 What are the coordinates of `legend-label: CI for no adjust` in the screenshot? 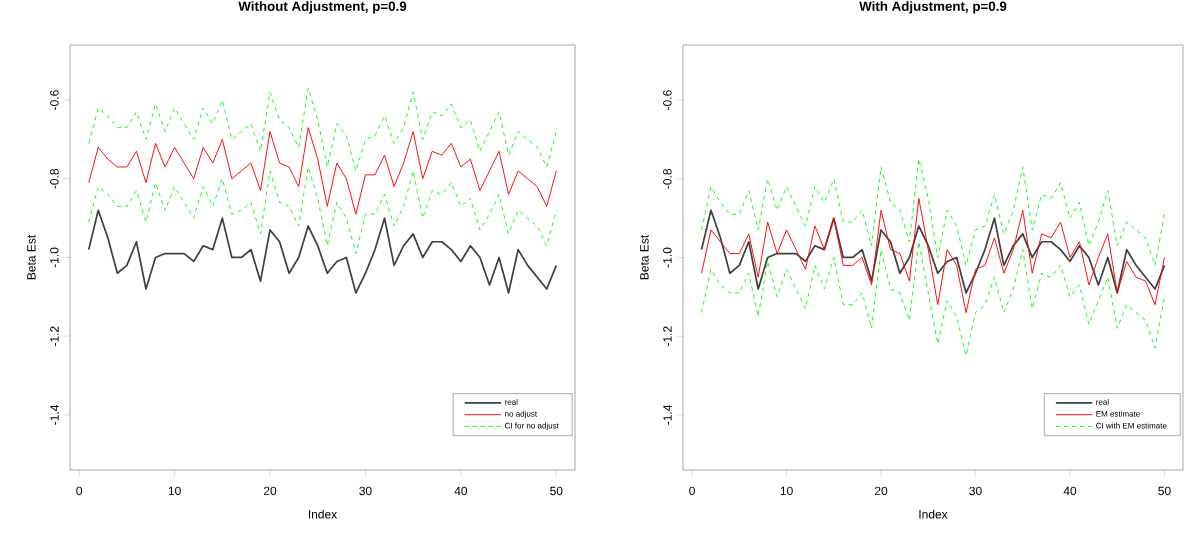 It's located at (532, 426).